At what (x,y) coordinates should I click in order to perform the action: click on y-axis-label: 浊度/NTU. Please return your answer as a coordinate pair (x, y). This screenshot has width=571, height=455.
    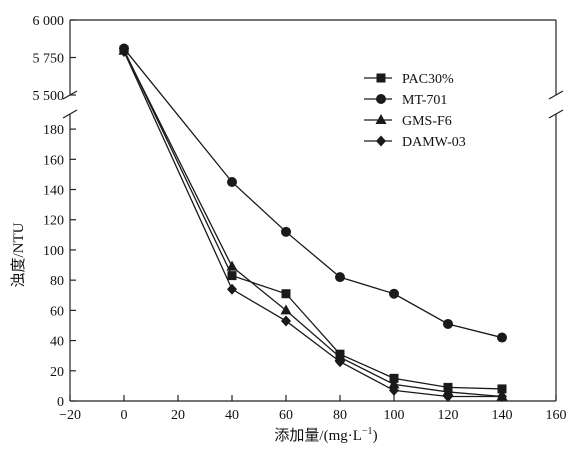
    Looking at the image, I should click on (18, 254).